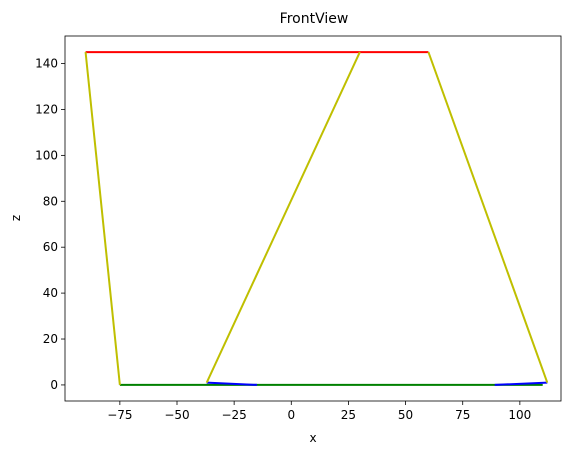  Describe the element at coordinates (119, 415) in the screenshot. I see `x-tick-label: −75` at that location.